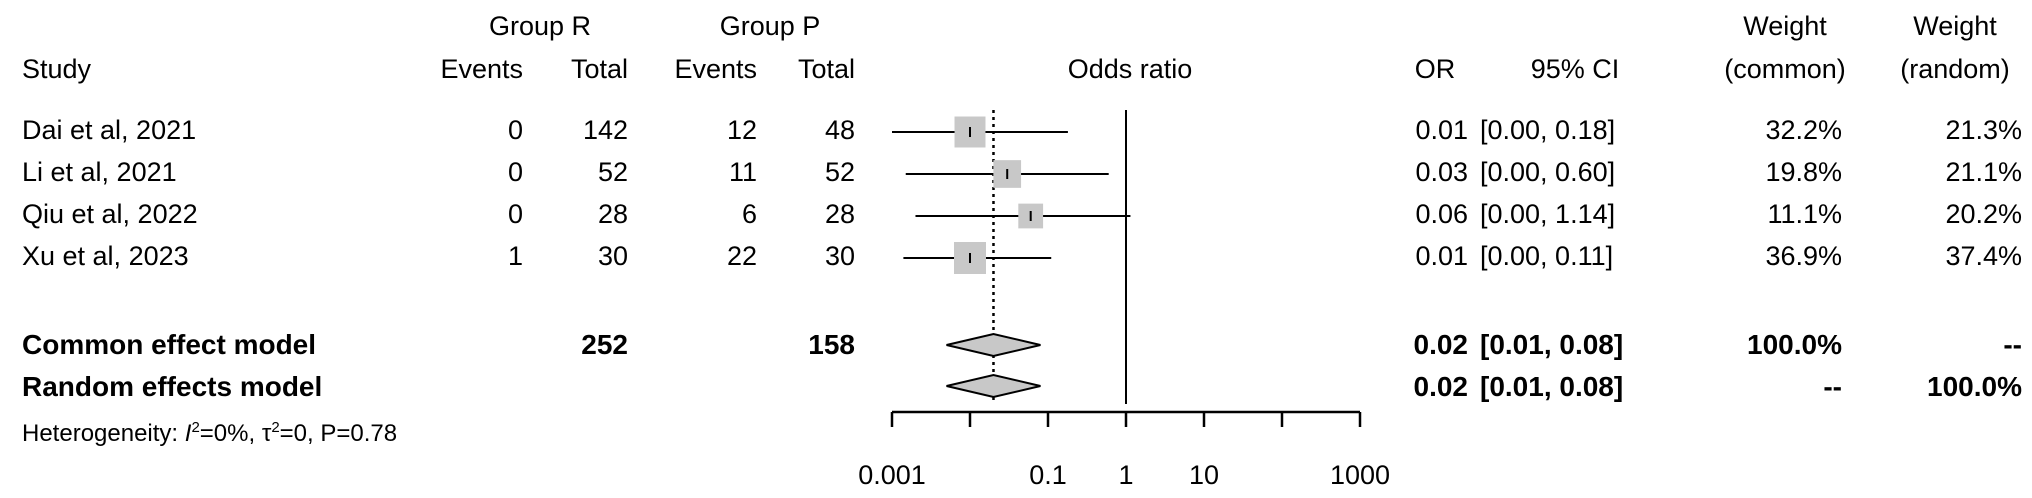 The height and width of the screenshot is (498, 2032). What do you see at coordinates (831, 344) in the screenshot?
I see `common-p-total: 158` at bounding box center [831, 344].